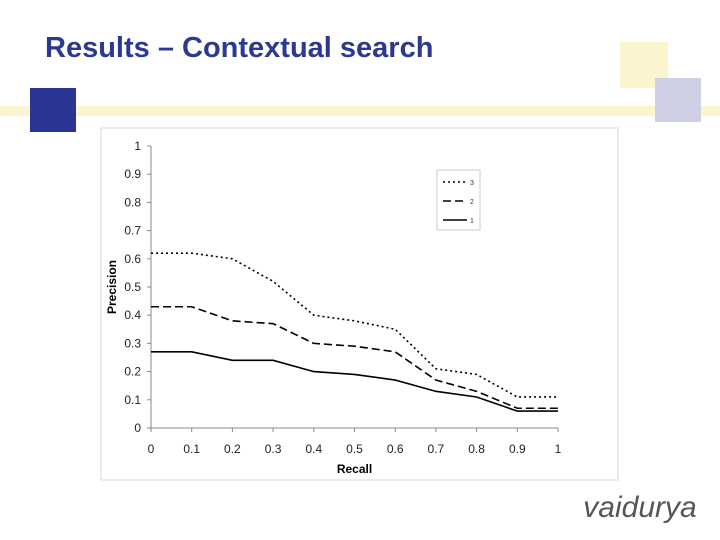  I want to click on y-tick-label: 0.4, so click(132, 315).